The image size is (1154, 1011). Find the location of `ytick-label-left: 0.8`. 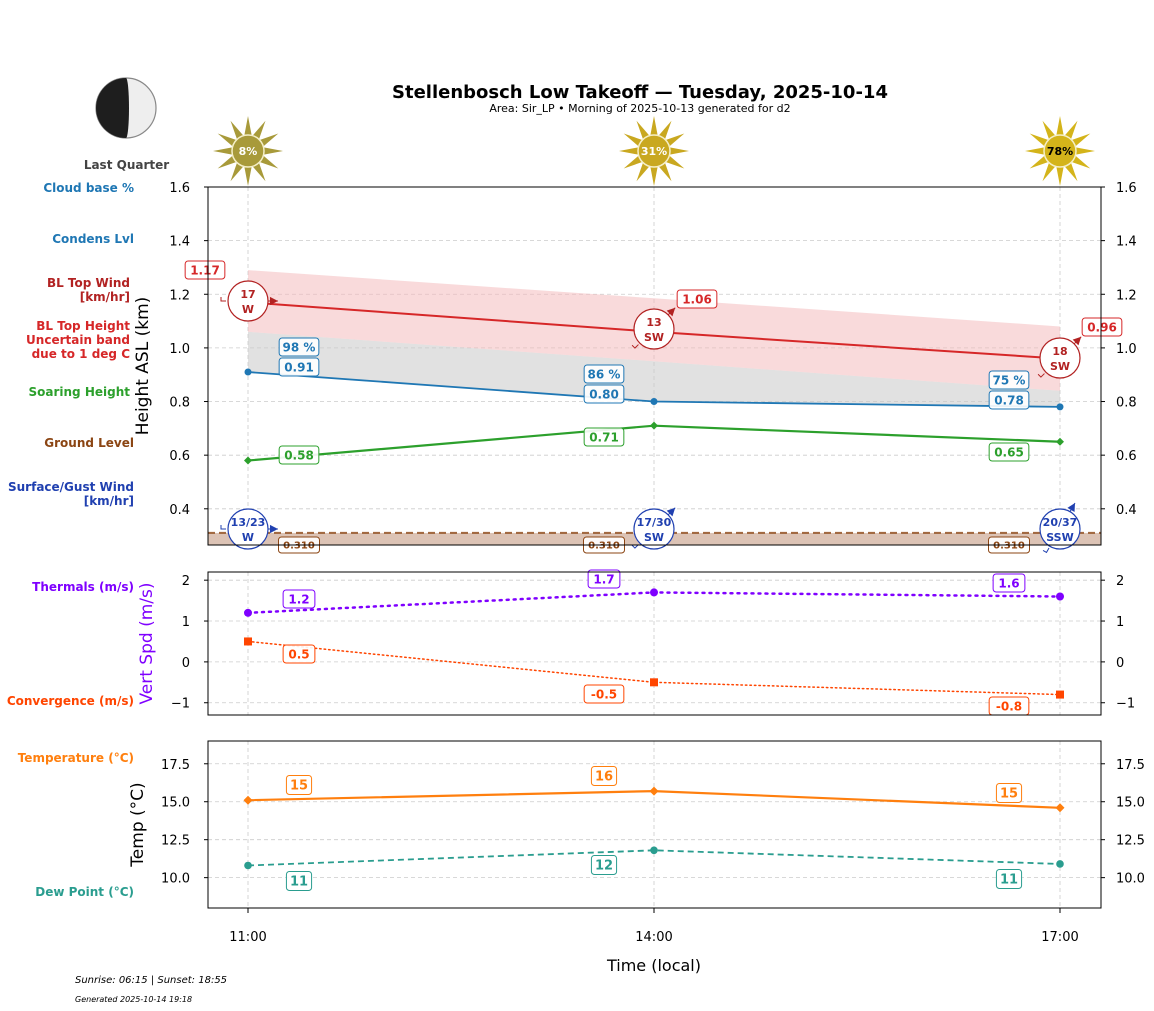

ytick-label-left: 0.8 is located at coordinates (179, 403).